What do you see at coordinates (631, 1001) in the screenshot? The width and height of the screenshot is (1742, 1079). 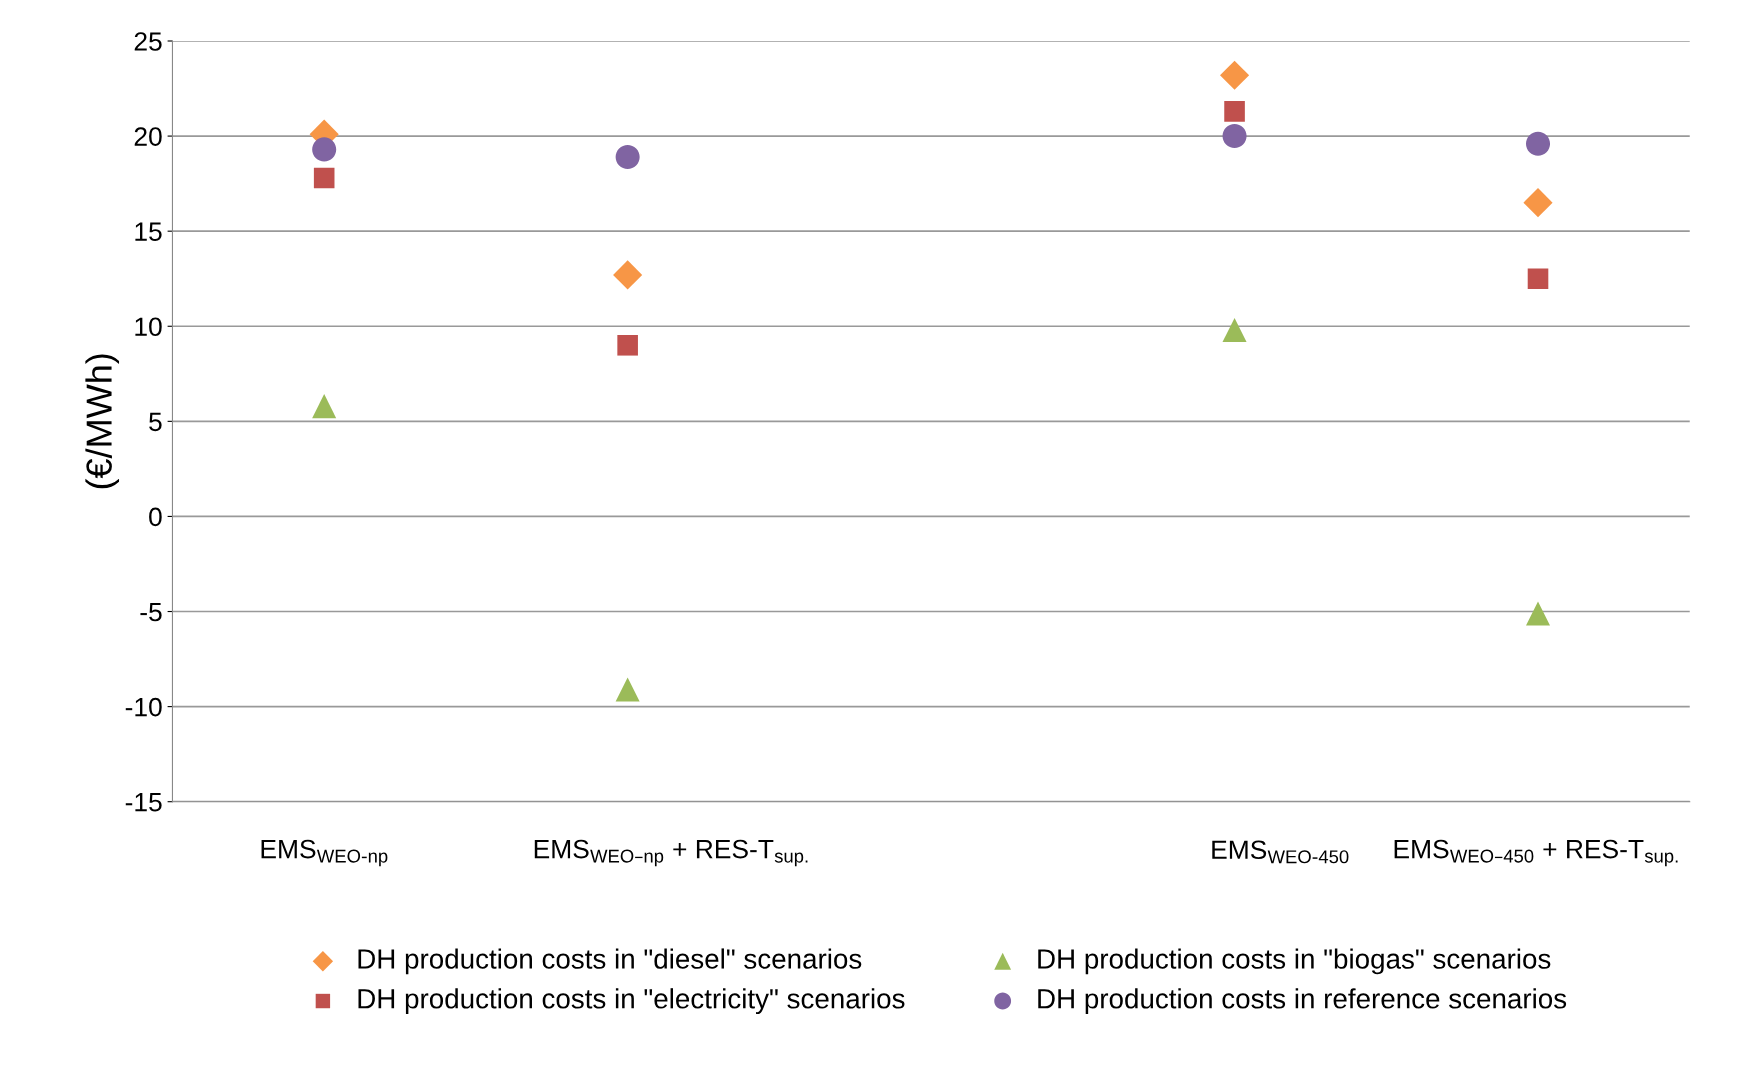 I see `legend-label: DH production costs in "electricity" scenarios` at bounding box center [631, 1001].